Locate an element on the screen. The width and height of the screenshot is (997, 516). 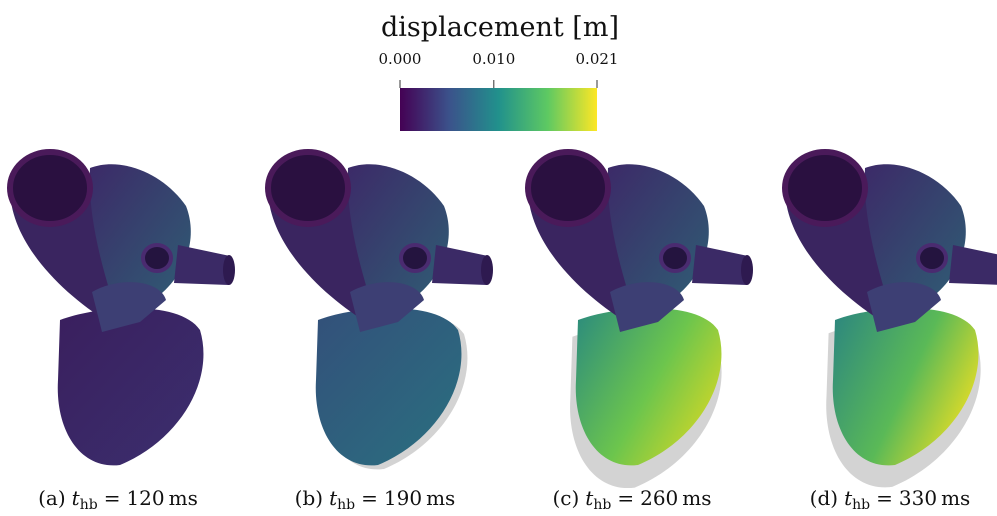
caption-label: (a) is located at coordinates (52, 498).